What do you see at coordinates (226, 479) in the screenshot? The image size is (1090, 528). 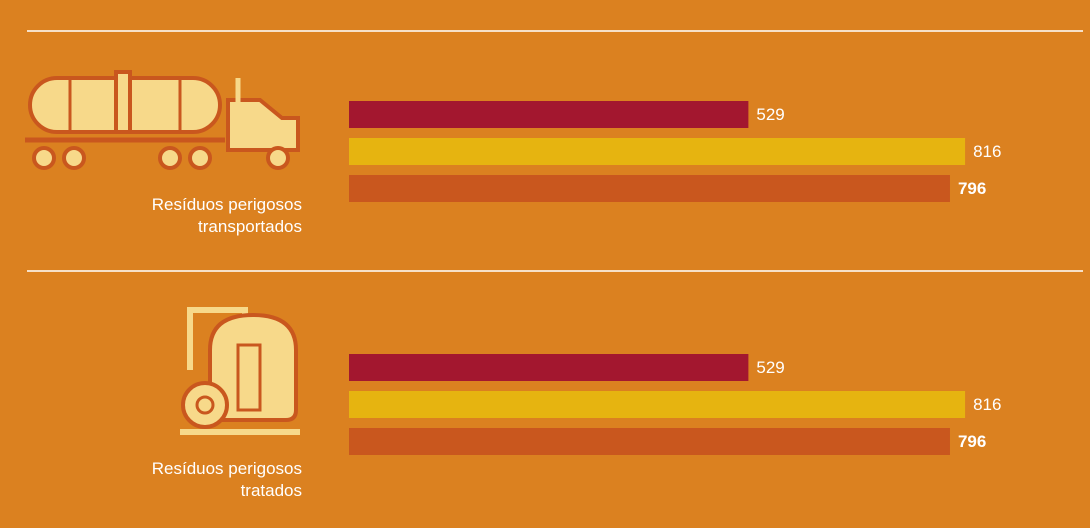 I see `group-title: Resíduos perigosos tratados` at bounding box center [226, 479].